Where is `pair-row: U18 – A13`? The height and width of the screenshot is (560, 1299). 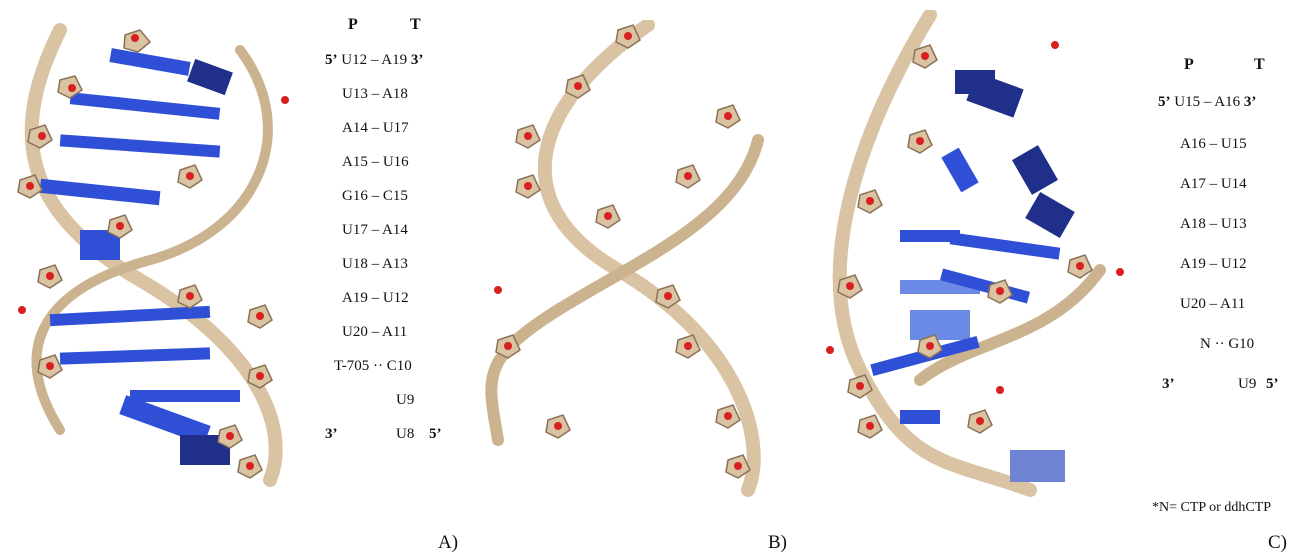
pair-row: U18 – A13 is located at coordinates (375, 264).